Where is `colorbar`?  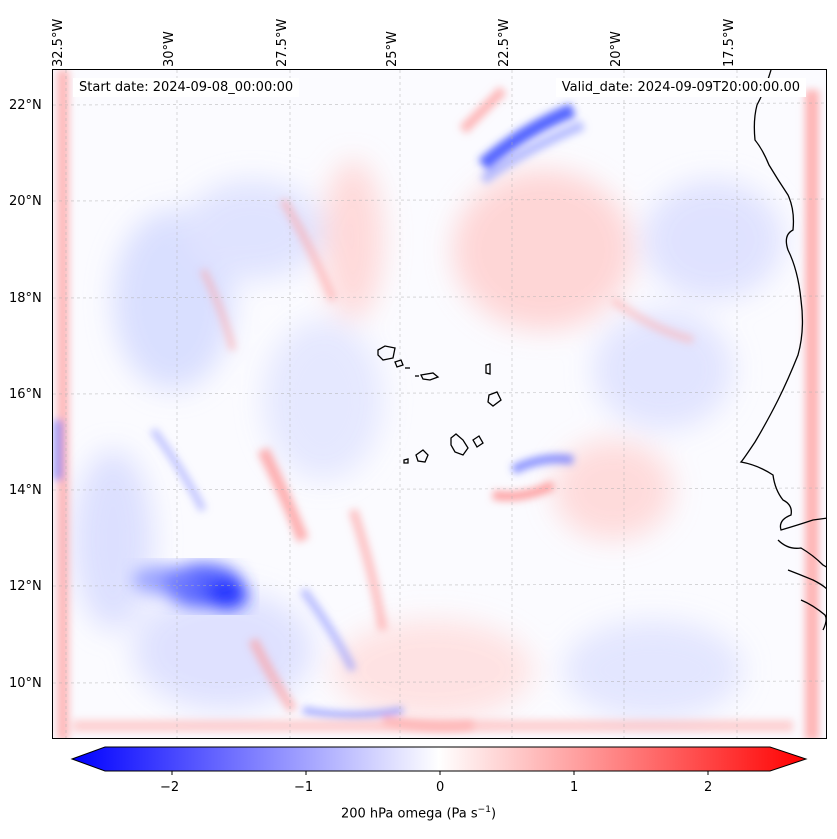
colorbar is located at coordinates (439, 760).